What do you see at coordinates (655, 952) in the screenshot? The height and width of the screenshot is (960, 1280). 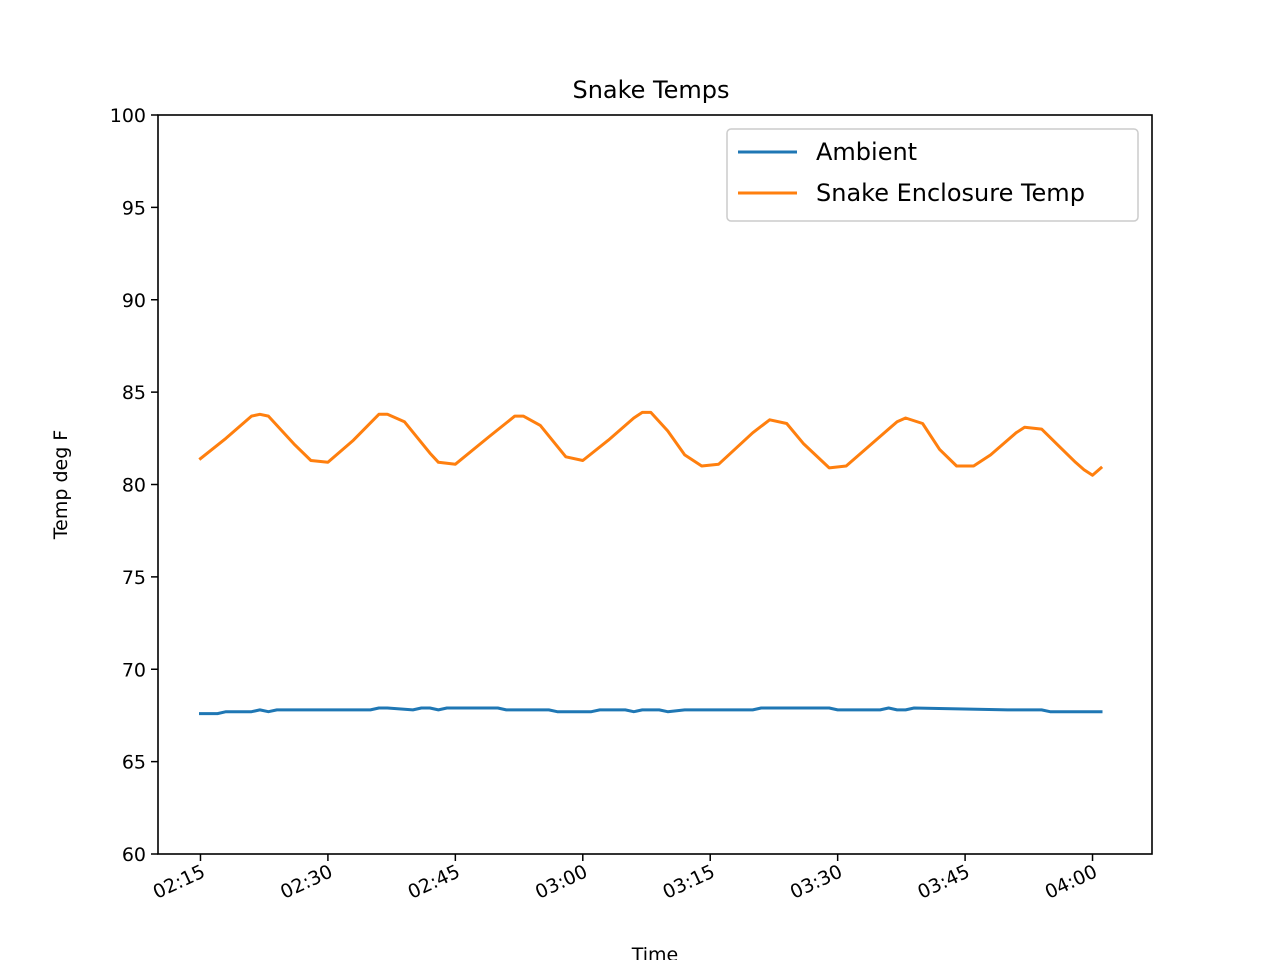 I see `x-axis-label: Time` at bounding box center [655, 952].